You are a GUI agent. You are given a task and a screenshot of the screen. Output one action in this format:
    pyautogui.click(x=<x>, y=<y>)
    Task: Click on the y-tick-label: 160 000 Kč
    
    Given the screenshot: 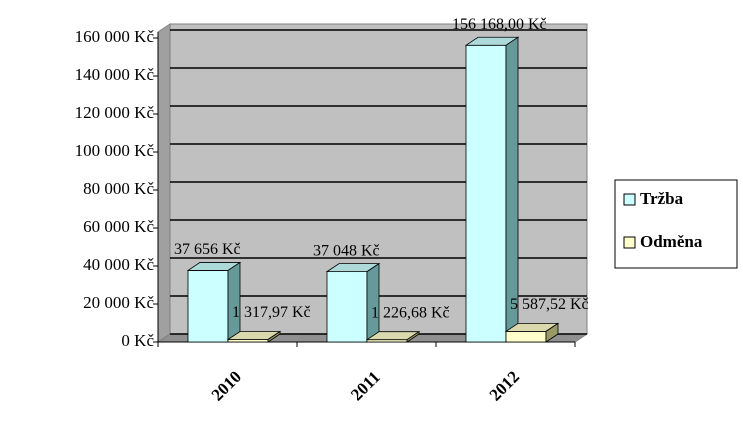 What is the action you would take?
    pyautogui.click(x=115, y=36)
    